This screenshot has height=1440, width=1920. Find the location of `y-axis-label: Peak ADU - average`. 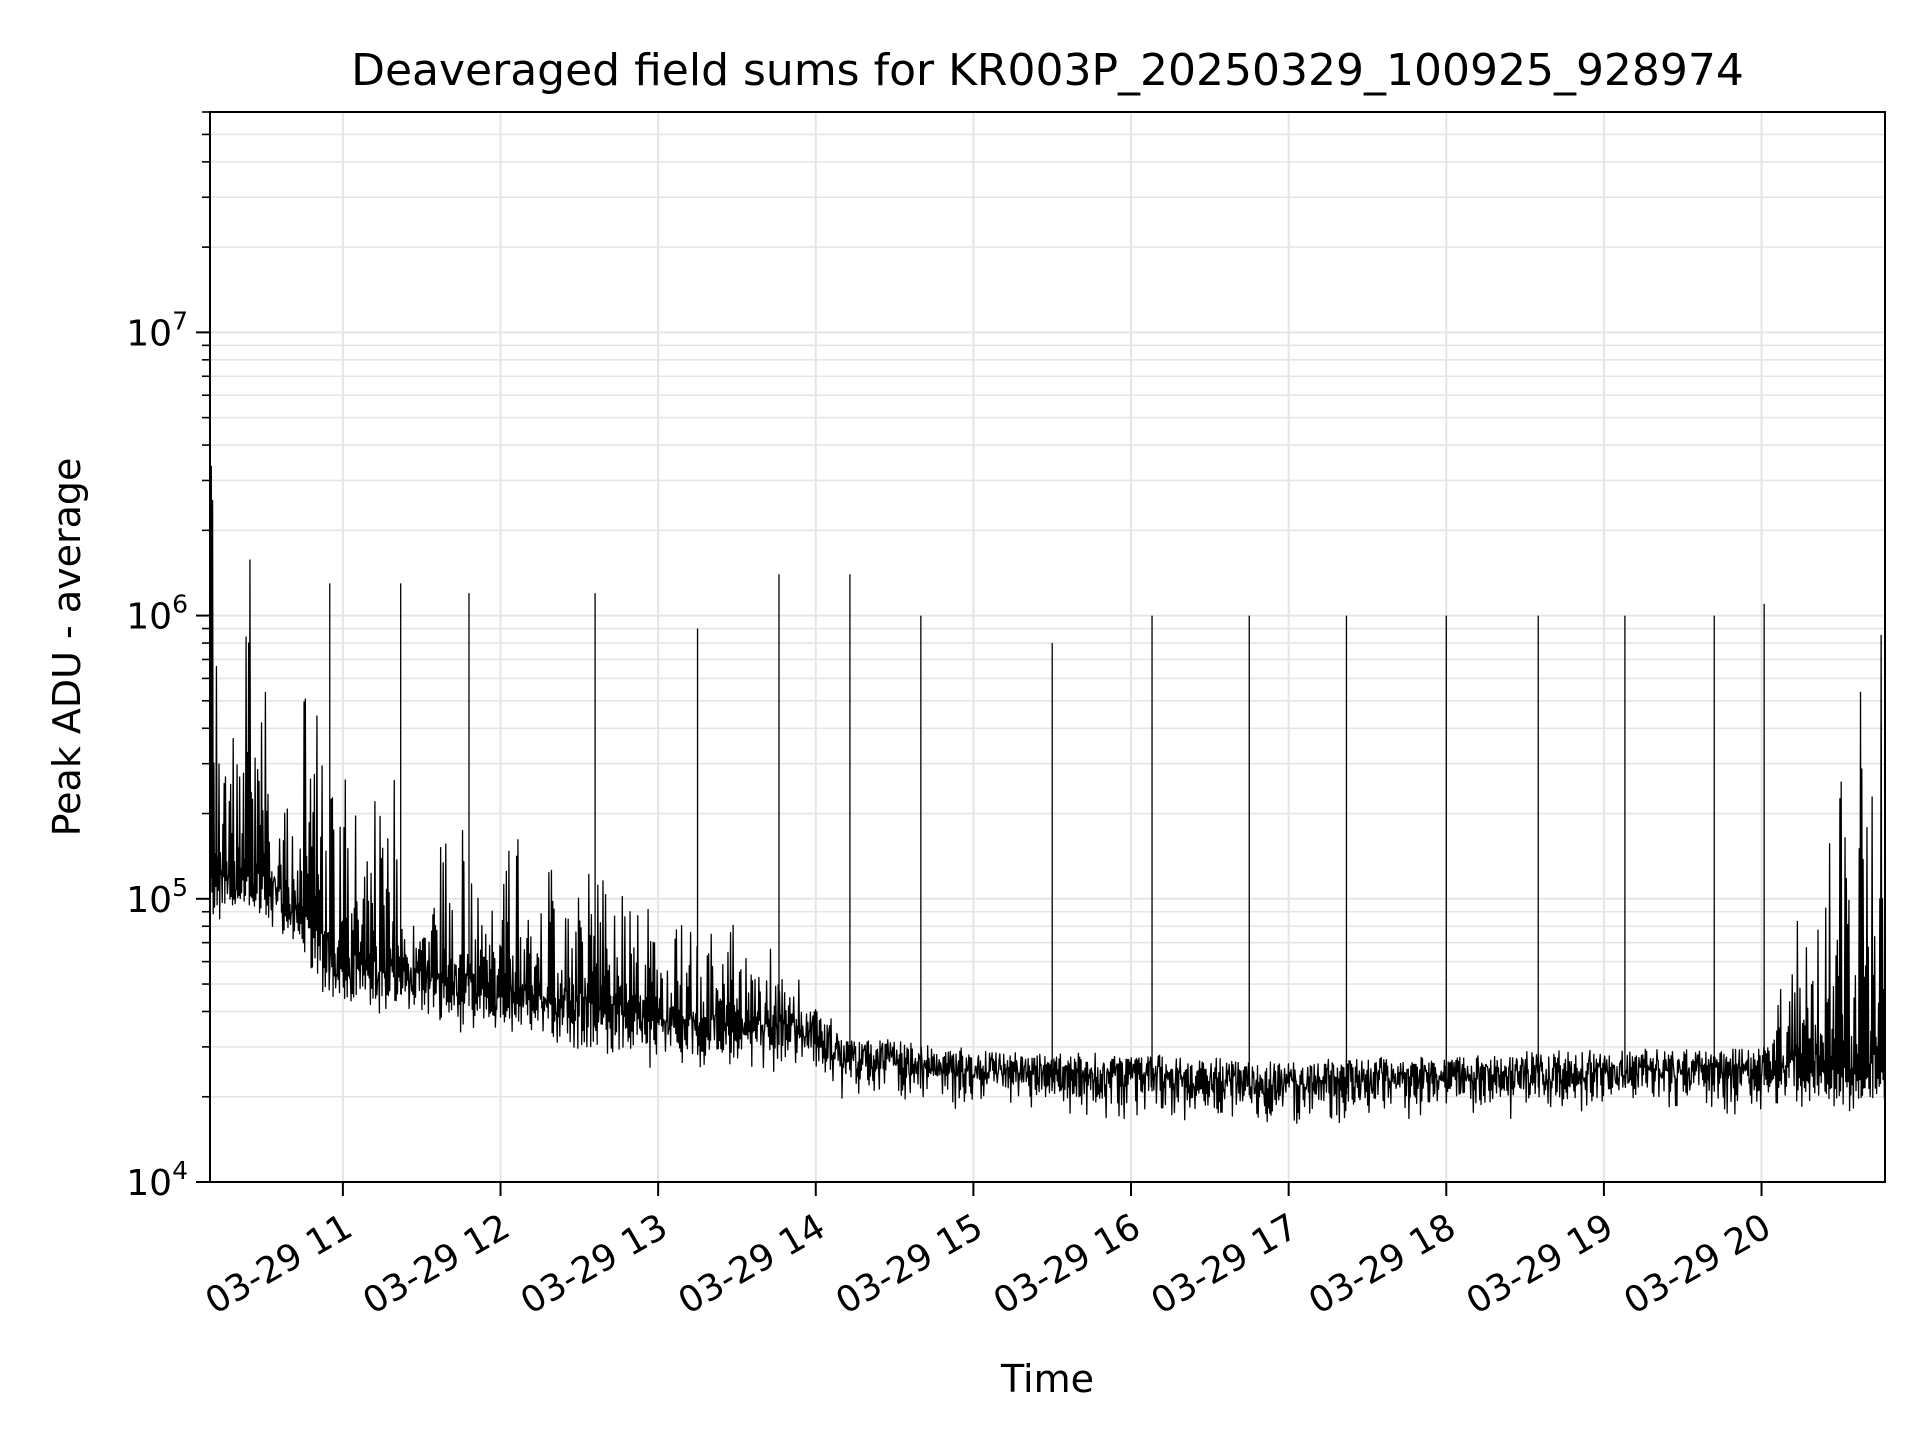

y-axis-label: Peak ADU - average is located at coordinates (67, 647).